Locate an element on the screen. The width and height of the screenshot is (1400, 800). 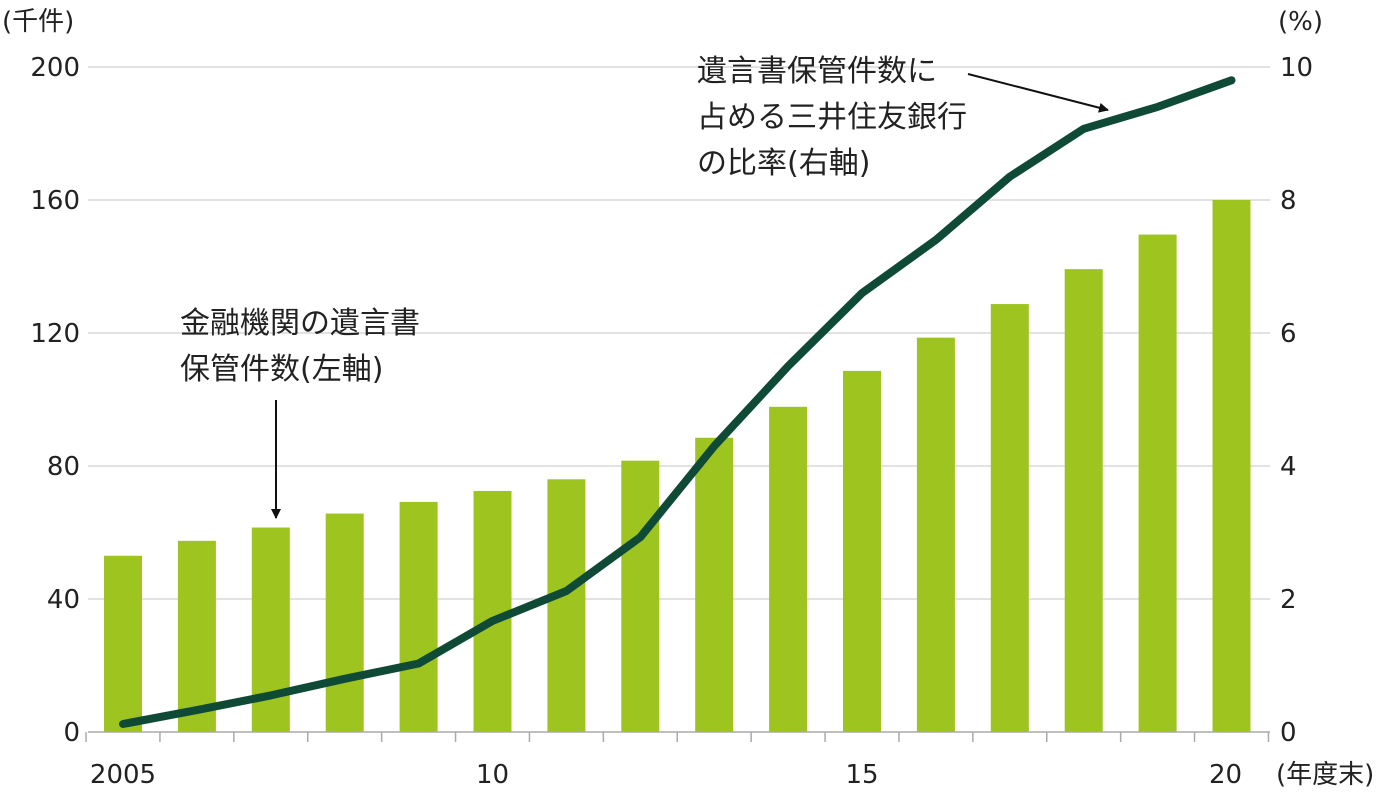
y-right-tick-label: 0 is located at coordinates (1288, 733).